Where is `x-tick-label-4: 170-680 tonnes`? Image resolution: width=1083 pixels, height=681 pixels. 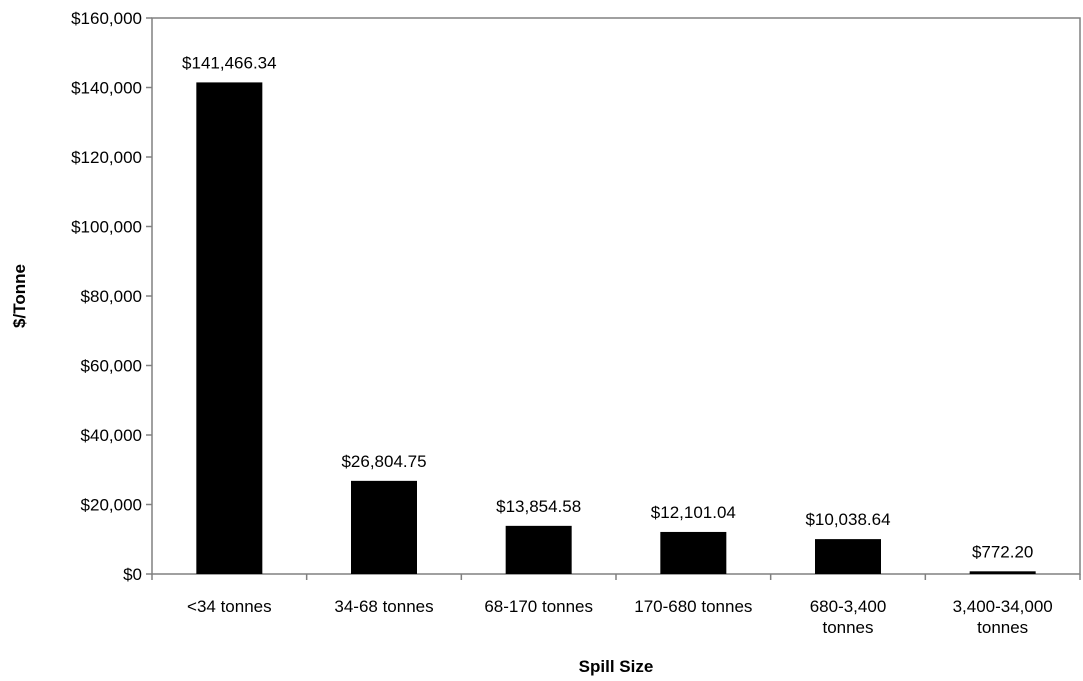 x-tick-label-4: 170-680 tonnes is located at coordinates (693, 606).